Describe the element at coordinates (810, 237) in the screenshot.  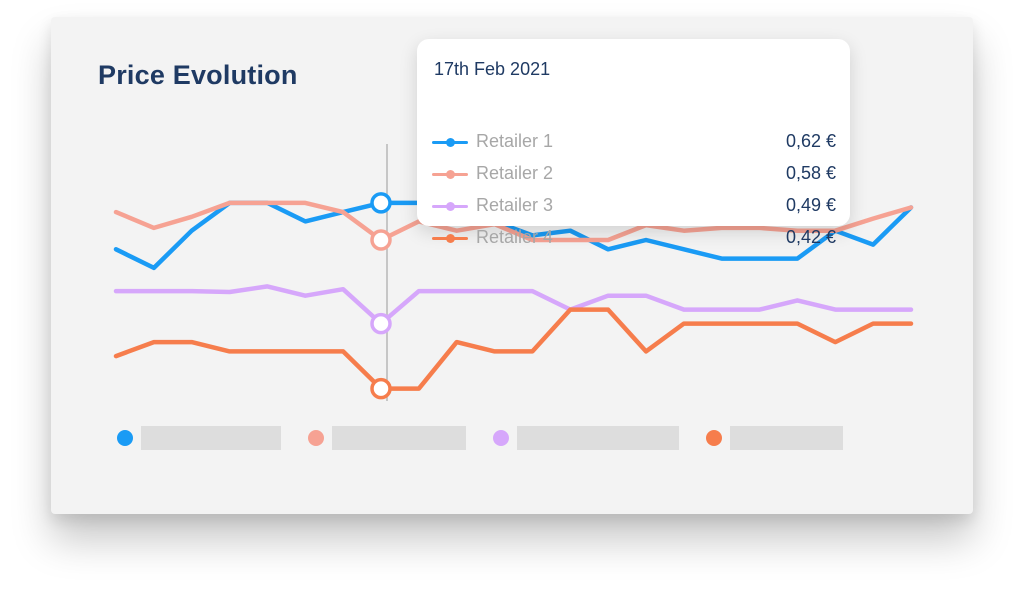
I see `tooltip-series-value: 0,42 €` at that location.